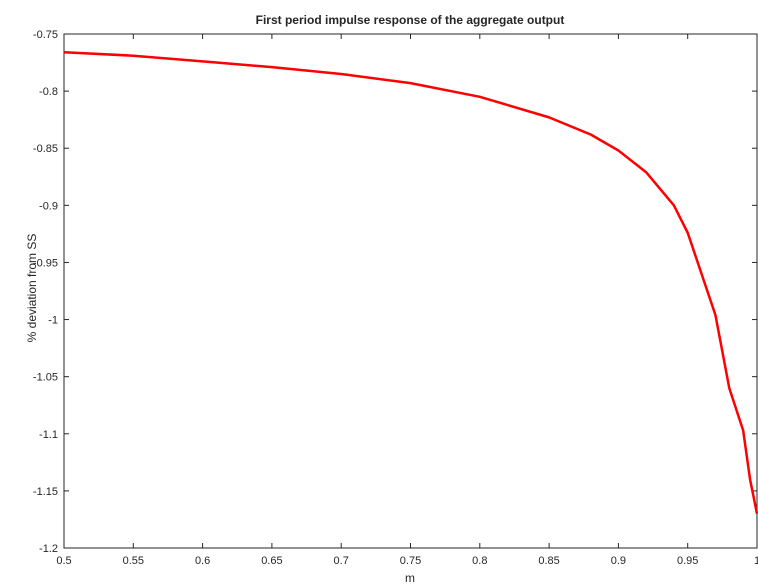 The width and height of the screenshot is (758, 586). I want to click on y-tick-label: -1.05, so click(45, 378).